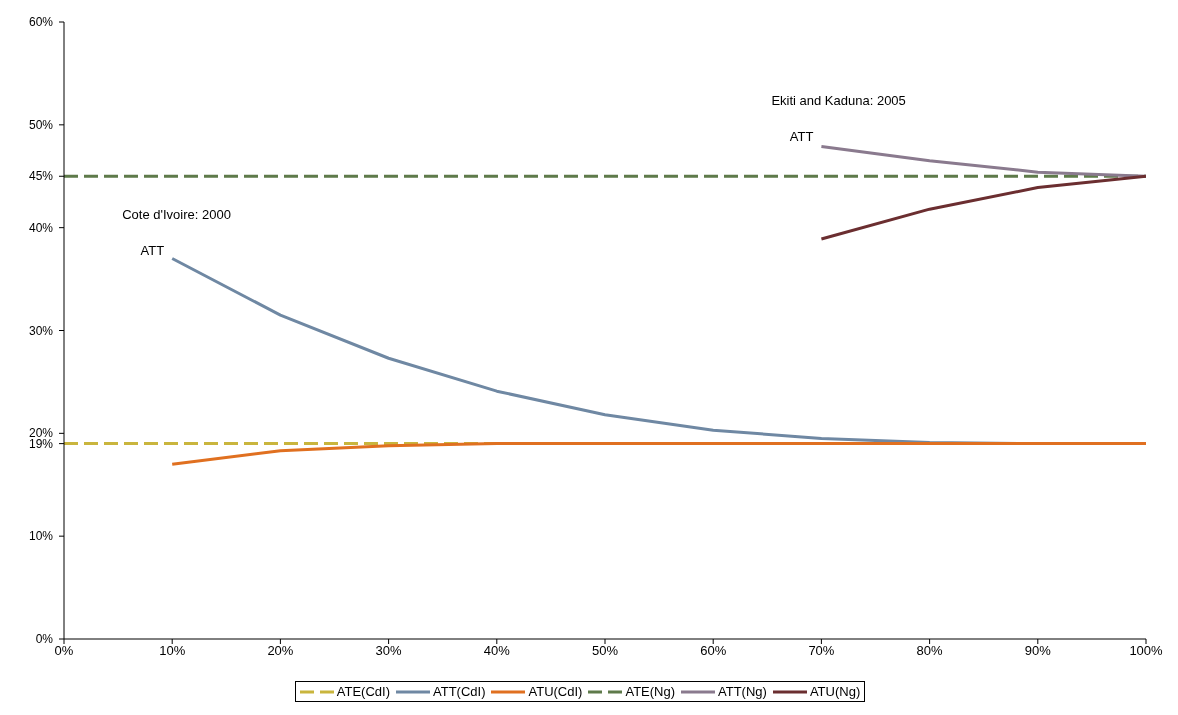  Describe the element at coordinates (838, 101) in the screenshot. I see `annotation: Ekiti and Kaduna: 2005` at that location.